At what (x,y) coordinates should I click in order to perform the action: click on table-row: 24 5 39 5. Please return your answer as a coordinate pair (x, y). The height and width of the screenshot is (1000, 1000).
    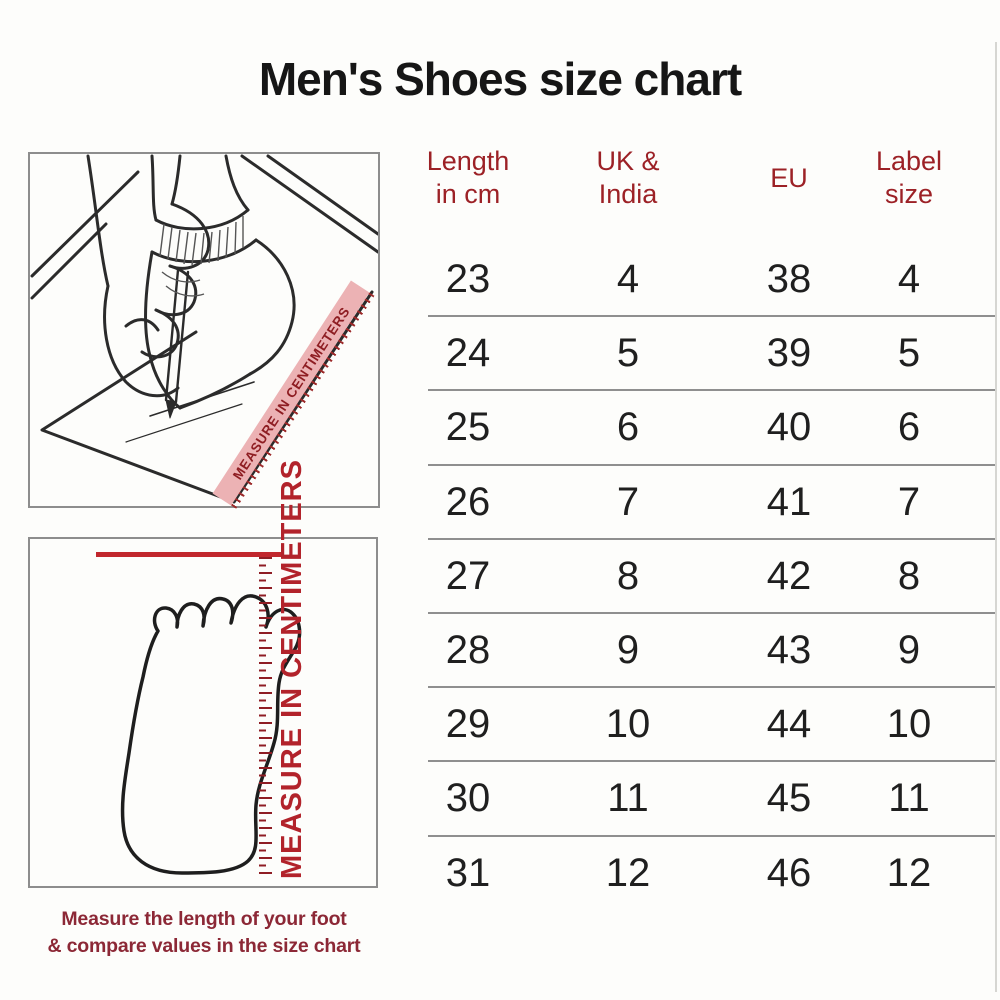
    Looking at the image, I should click on (712, 354).